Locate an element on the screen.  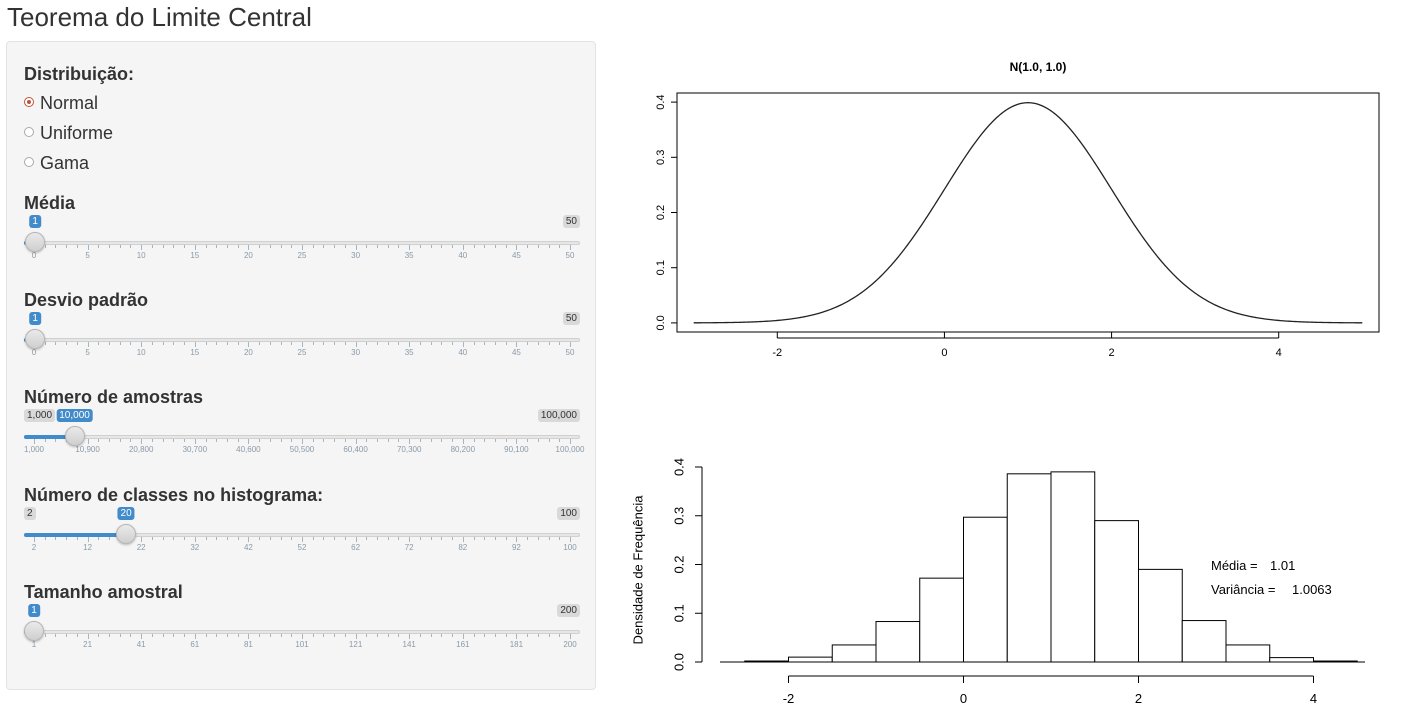
slider-tick-label: 81 is located at coordinates (248, 644).